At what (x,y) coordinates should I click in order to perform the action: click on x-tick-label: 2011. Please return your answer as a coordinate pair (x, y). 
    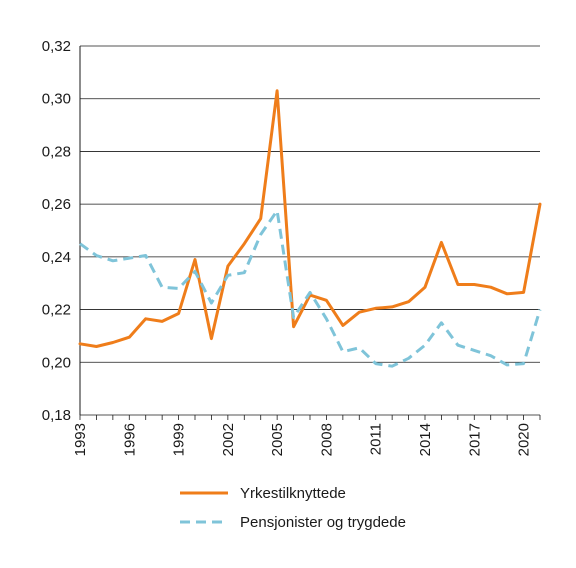
    Looking at the image, I should click on (376, 439).